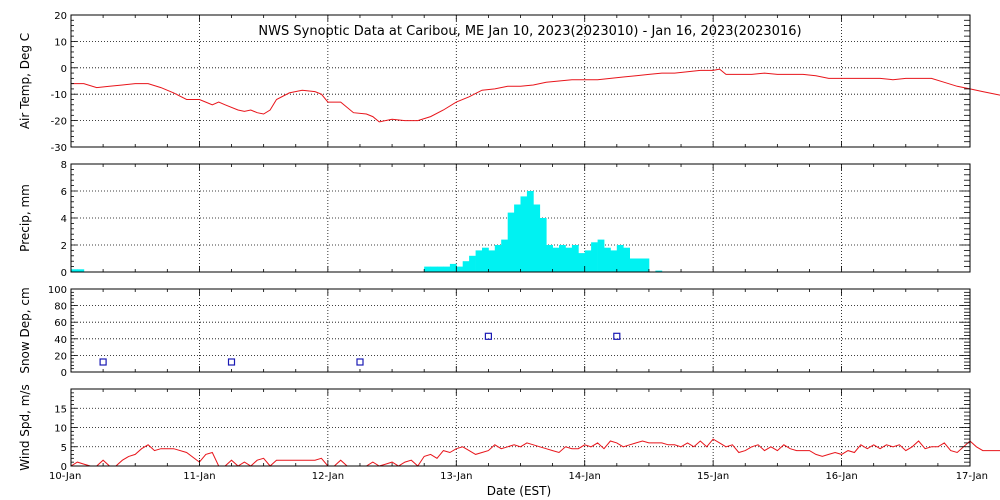 The height and width of the screenshot is (500, 1000). Describe the element at coordinates (59, 95) in the screenshot. I see `y-tick-label: -10` at that location.